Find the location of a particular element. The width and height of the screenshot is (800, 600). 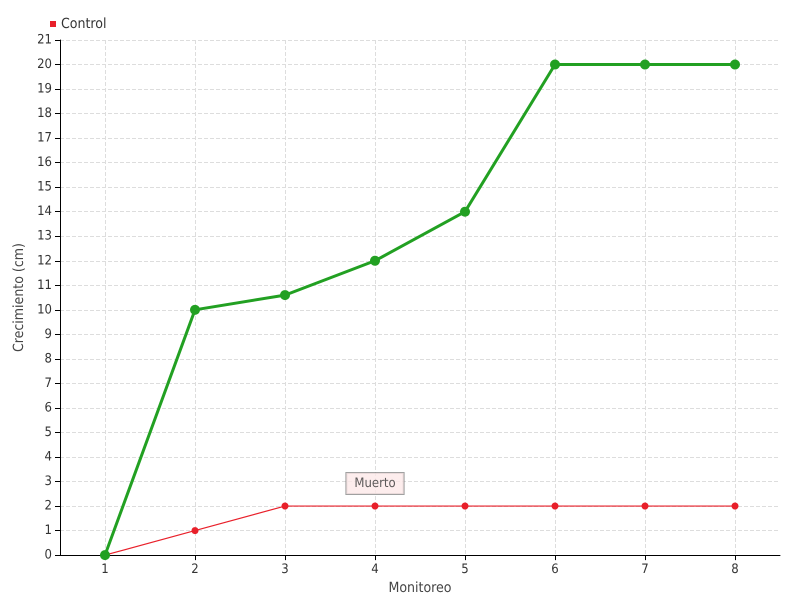

x-tick-label: 4 is located at coordinates (375, 570).